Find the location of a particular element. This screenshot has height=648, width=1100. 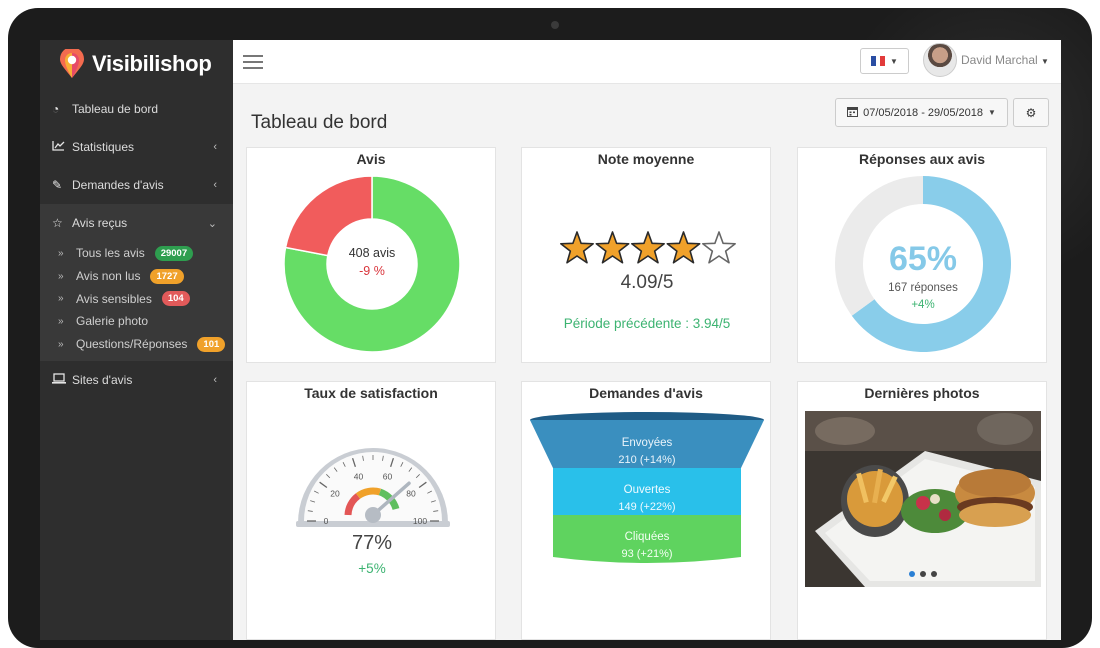

submenu-item-avis-non-lus: » Avis non lus 1727 is located at coordinates (136, 276).